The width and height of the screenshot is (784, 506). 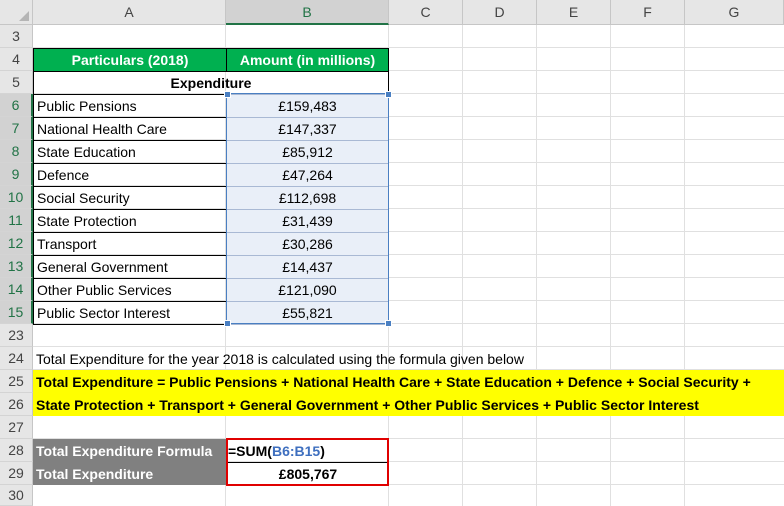 I want to click on item-value: £159,483, so click(x=307, y=106).